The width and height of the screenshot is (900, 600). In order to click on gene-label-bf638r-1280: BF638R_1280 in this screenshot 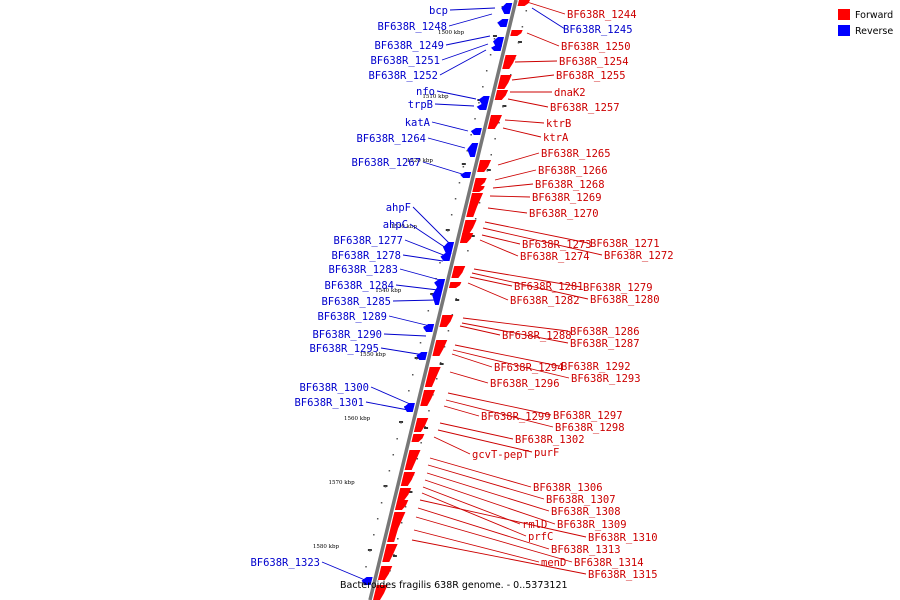, I will do `click(625, 300)`.